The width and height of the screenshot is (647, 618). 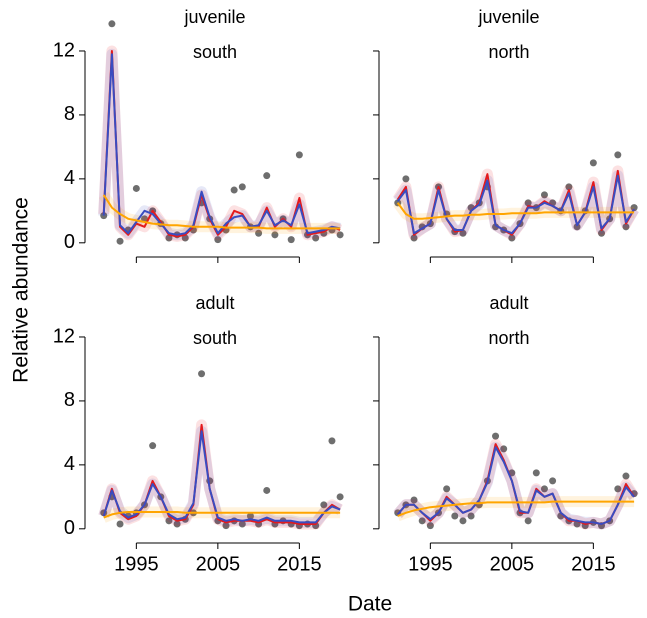 What do you see at coordinates (370, 604) in the screenshot?
I see `x-axis-title: Date` at bounding box center [370, 604].